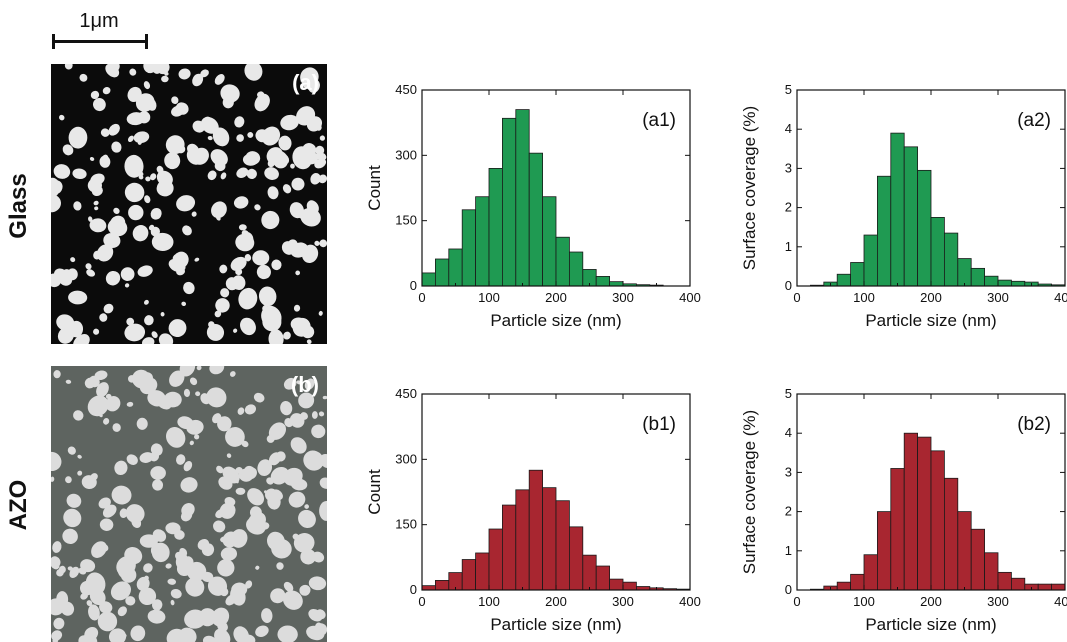  I want to click on y-tick-label: 450, so click(406, 89).